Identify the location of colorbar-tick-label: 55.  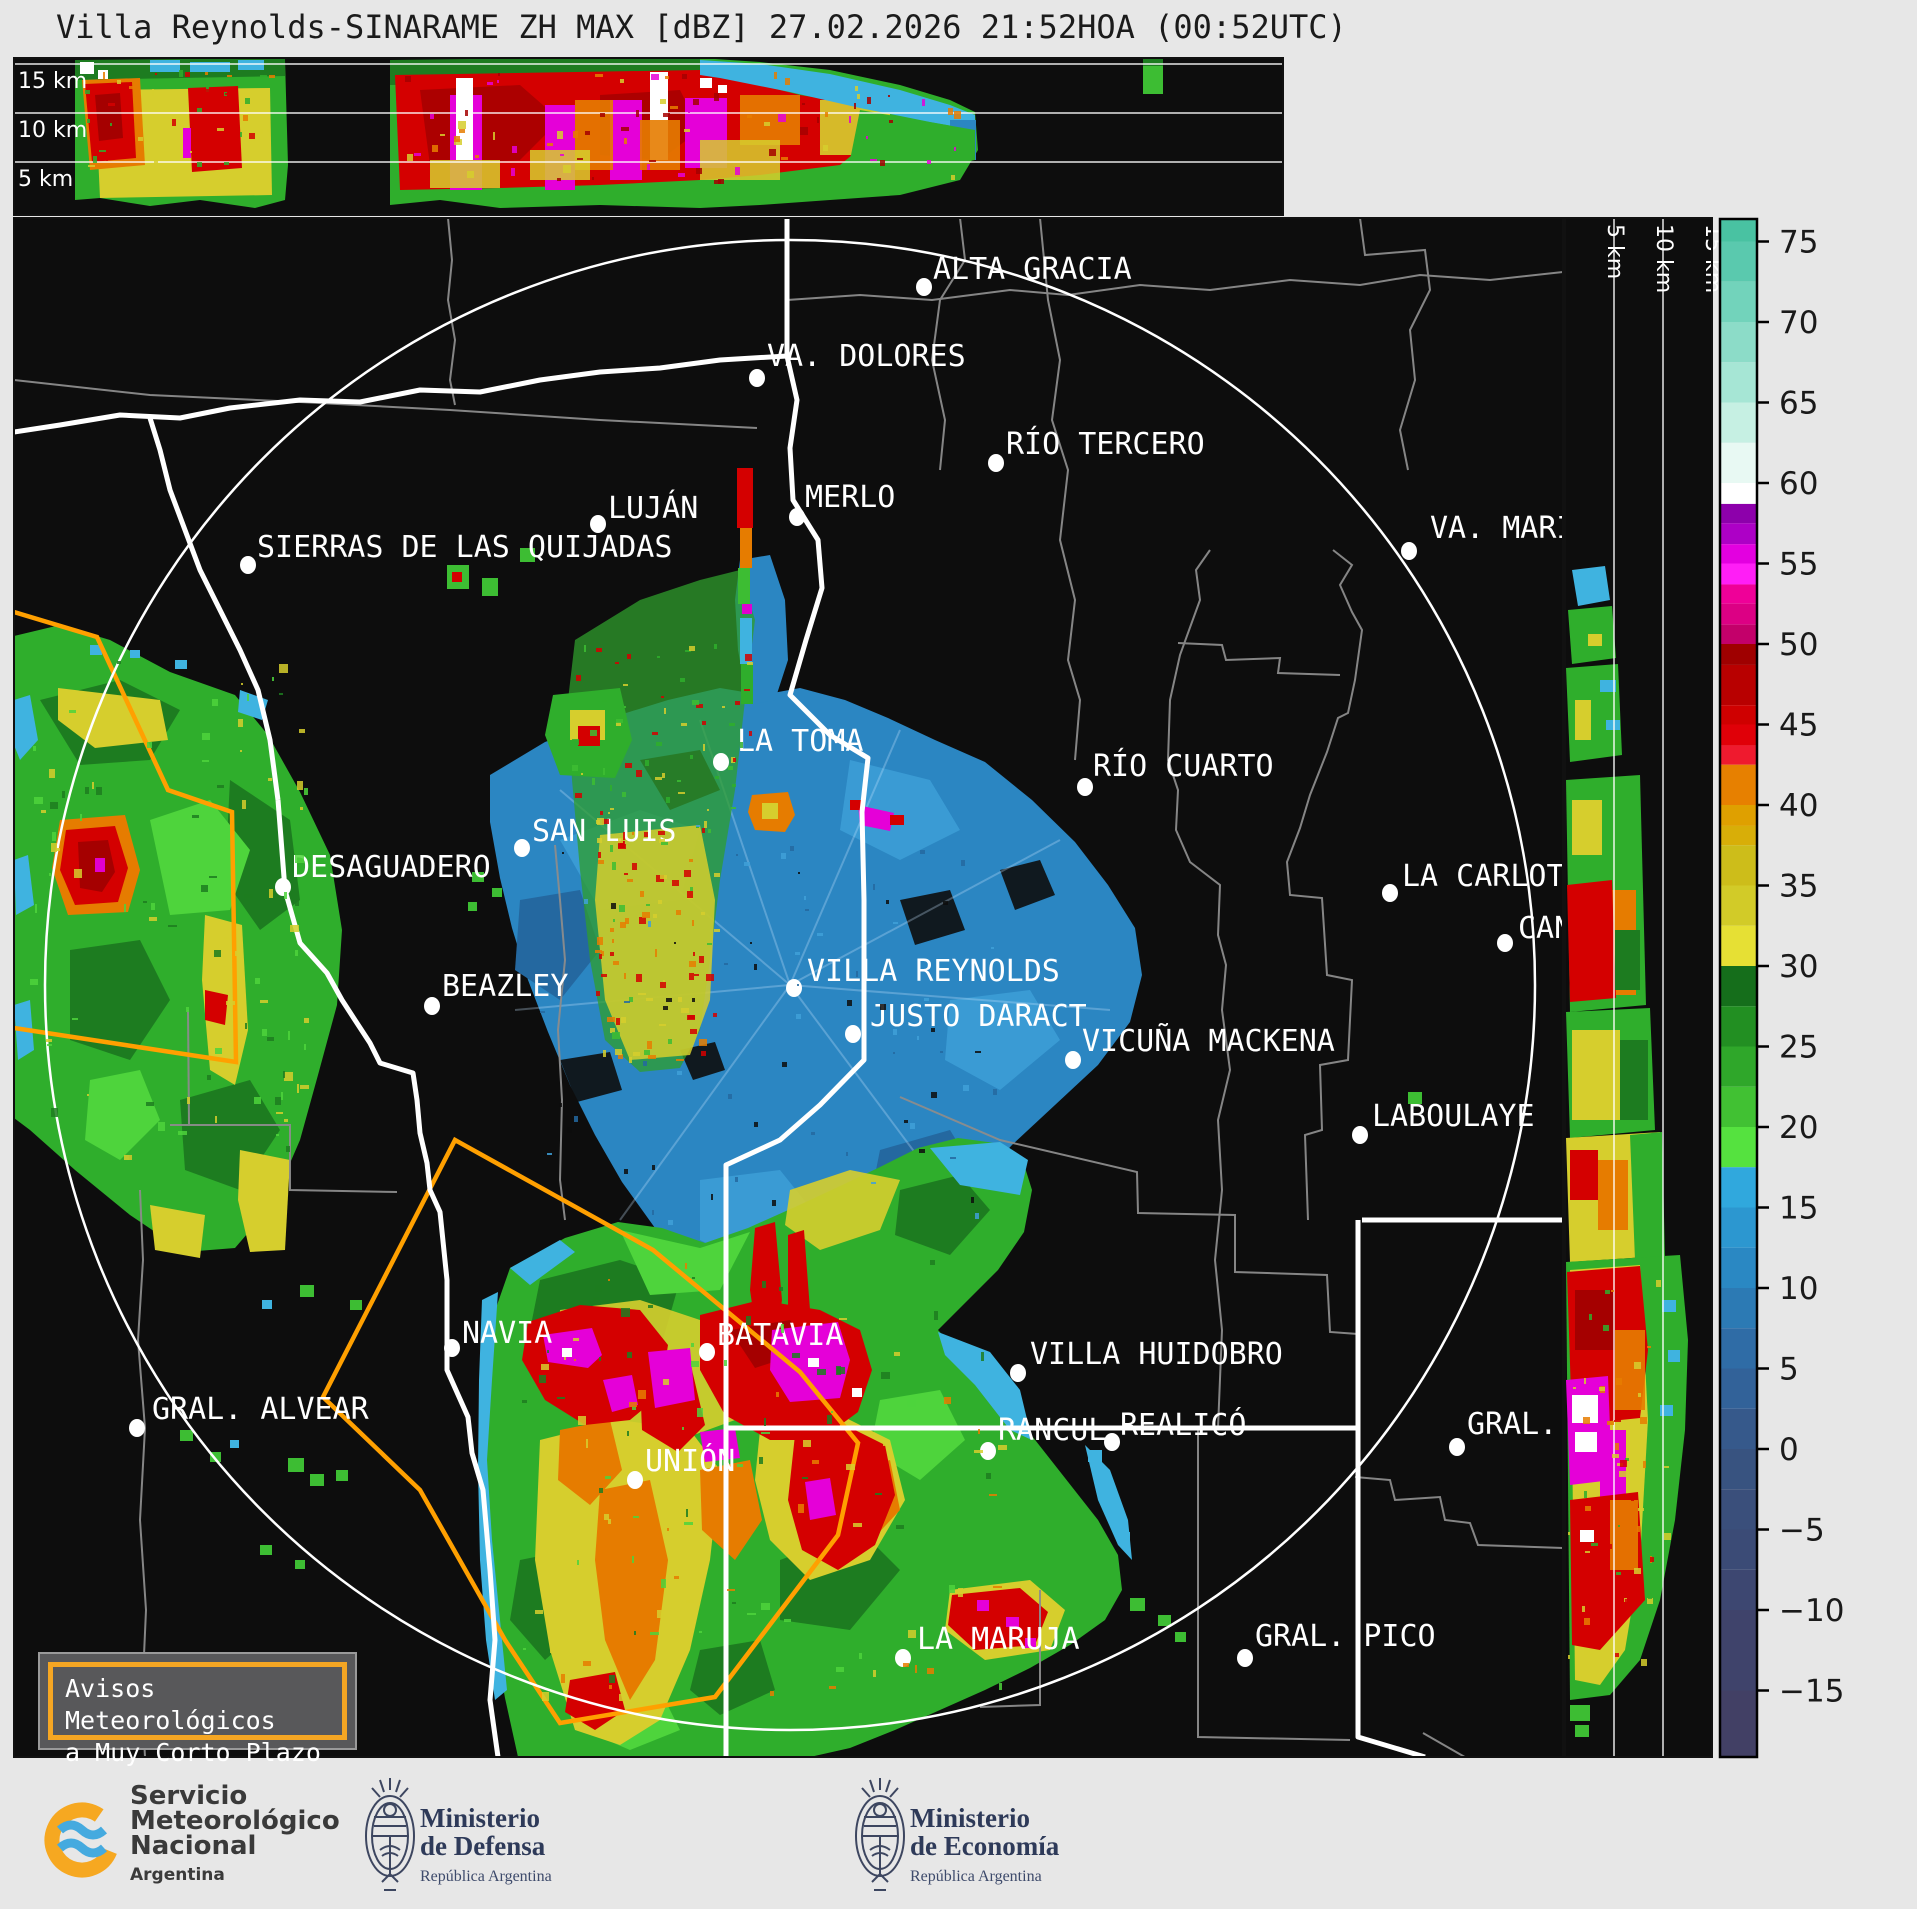
(1798, 565).